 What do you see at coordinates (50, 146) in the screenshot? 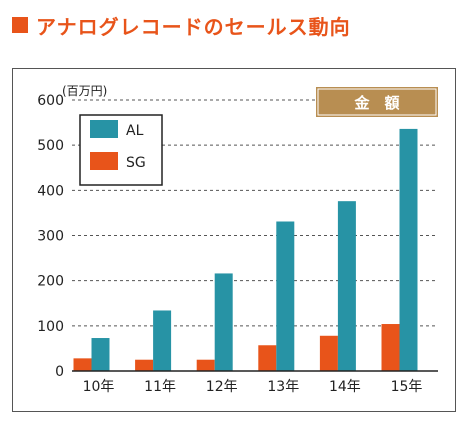
I see `y-tick-label: 500` at bounding box center [50, 146].